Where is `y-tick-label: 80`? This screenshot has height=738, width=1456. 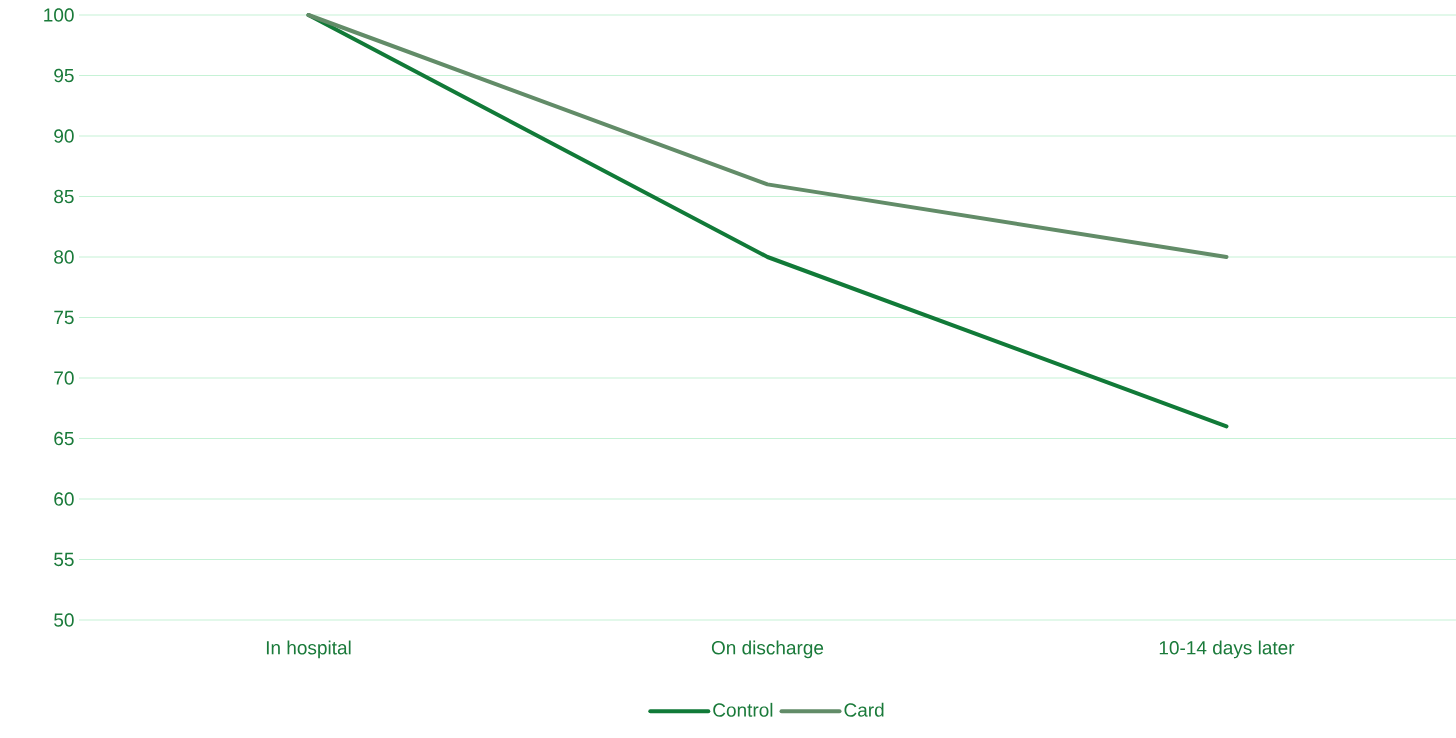
y-tick-label: 80 is located at coordinates (64, 257).